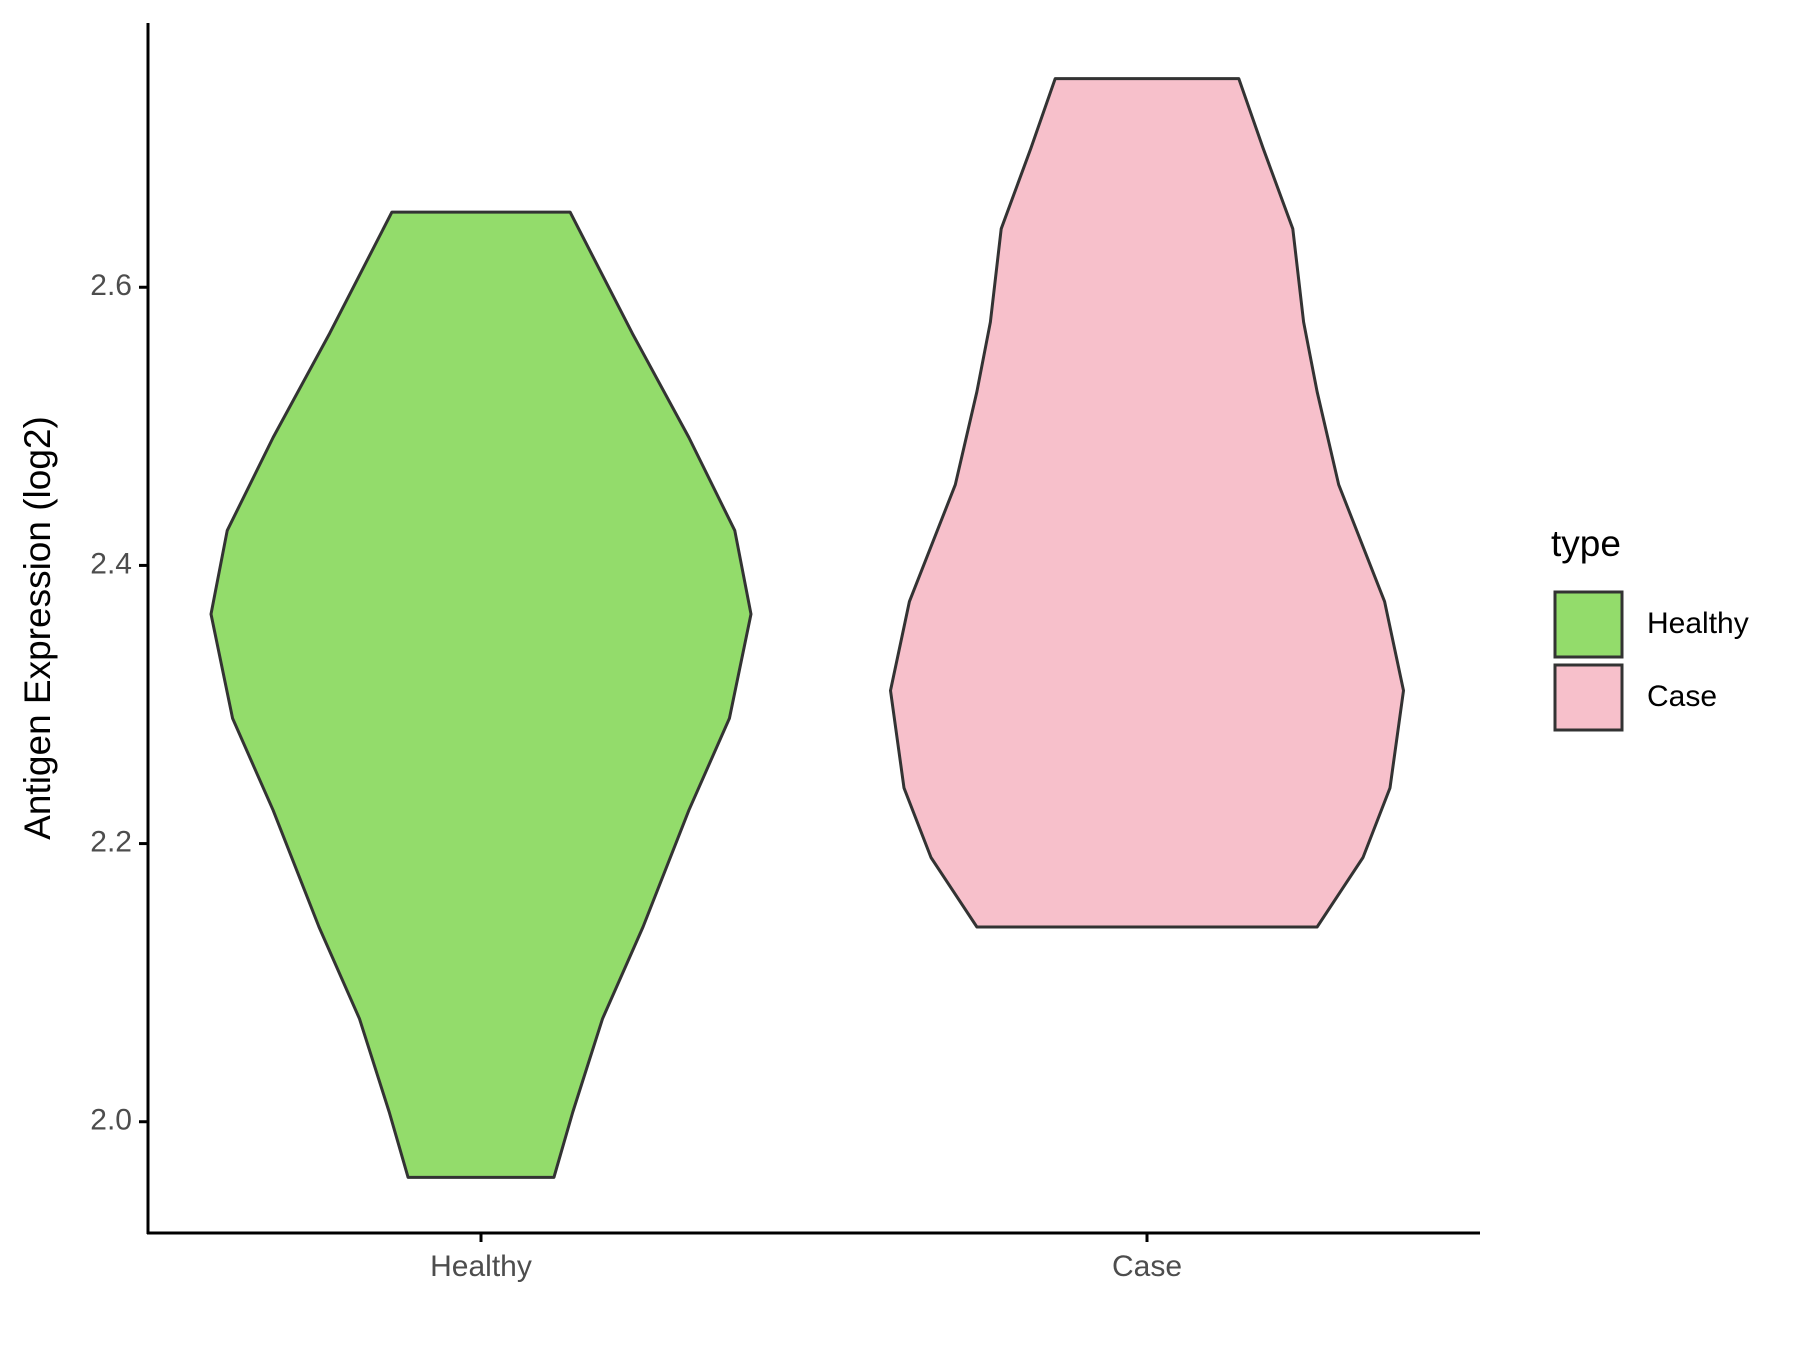 This screenshot has width=1800, height=1350. What do you see at coordinates (111, 285) in the screenshot?
I see `y-tick-label: 2.6` at bounding box center [111, 285].